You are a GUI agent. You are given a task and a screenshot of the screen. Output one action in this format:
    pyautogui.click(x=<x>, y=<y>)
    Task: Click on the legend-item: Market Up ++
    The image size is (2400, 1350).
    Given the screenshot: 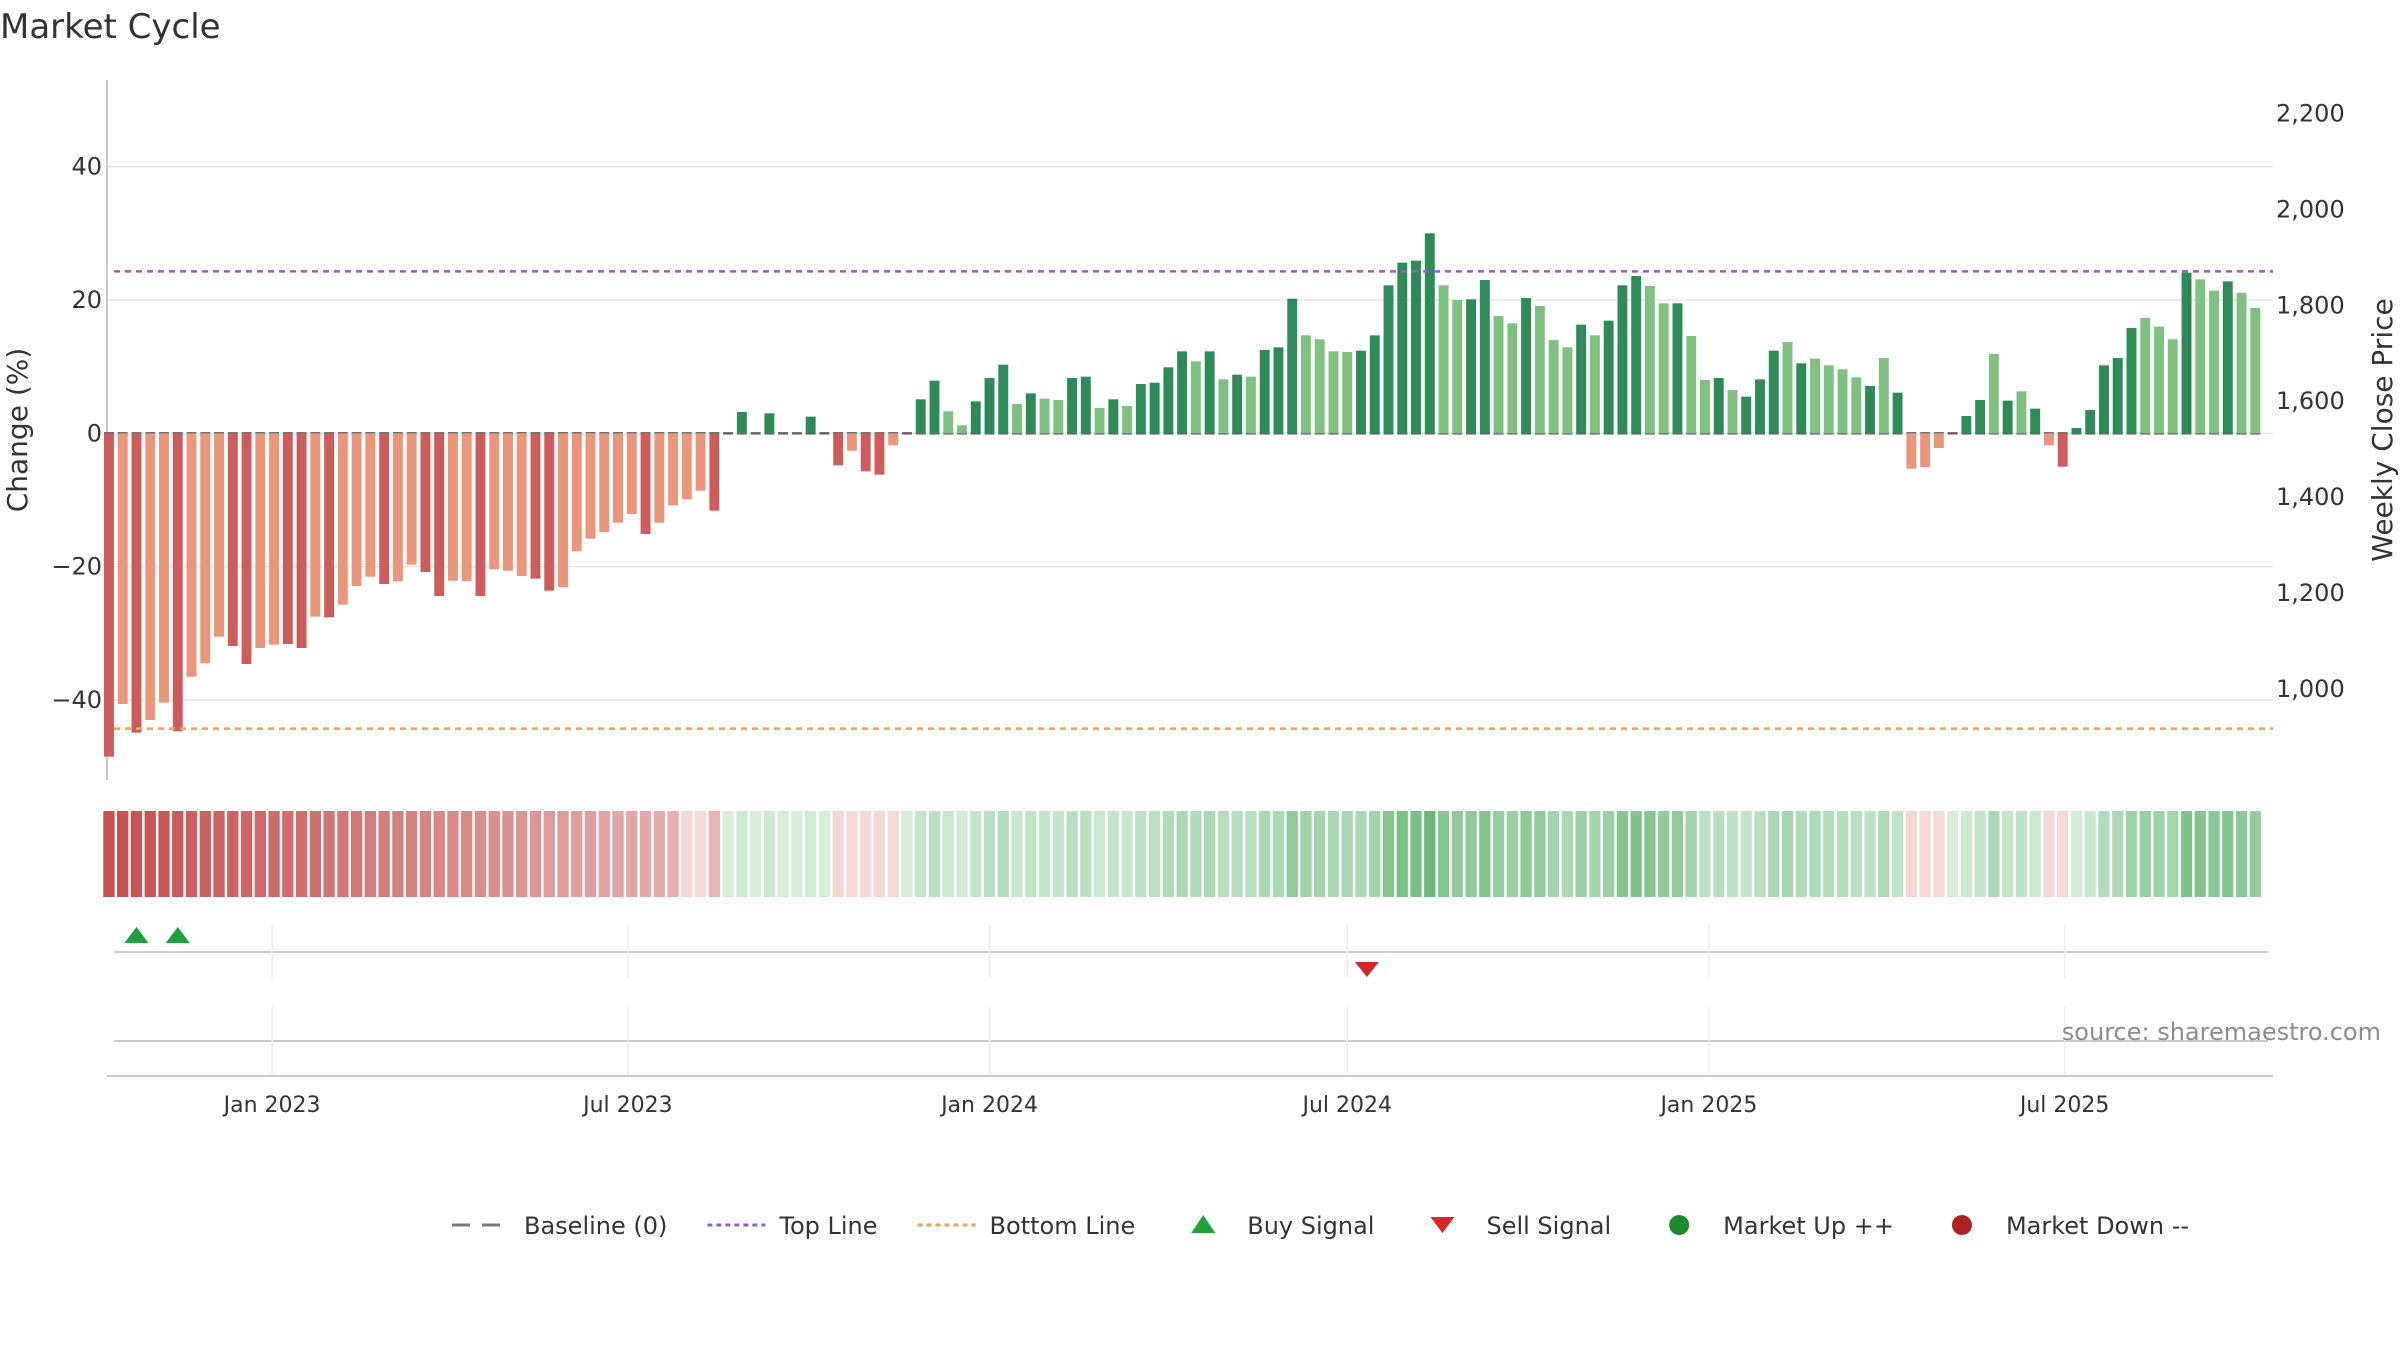 What is the action you would take?
    pyautogui.click(x=1781, y=1226)
    